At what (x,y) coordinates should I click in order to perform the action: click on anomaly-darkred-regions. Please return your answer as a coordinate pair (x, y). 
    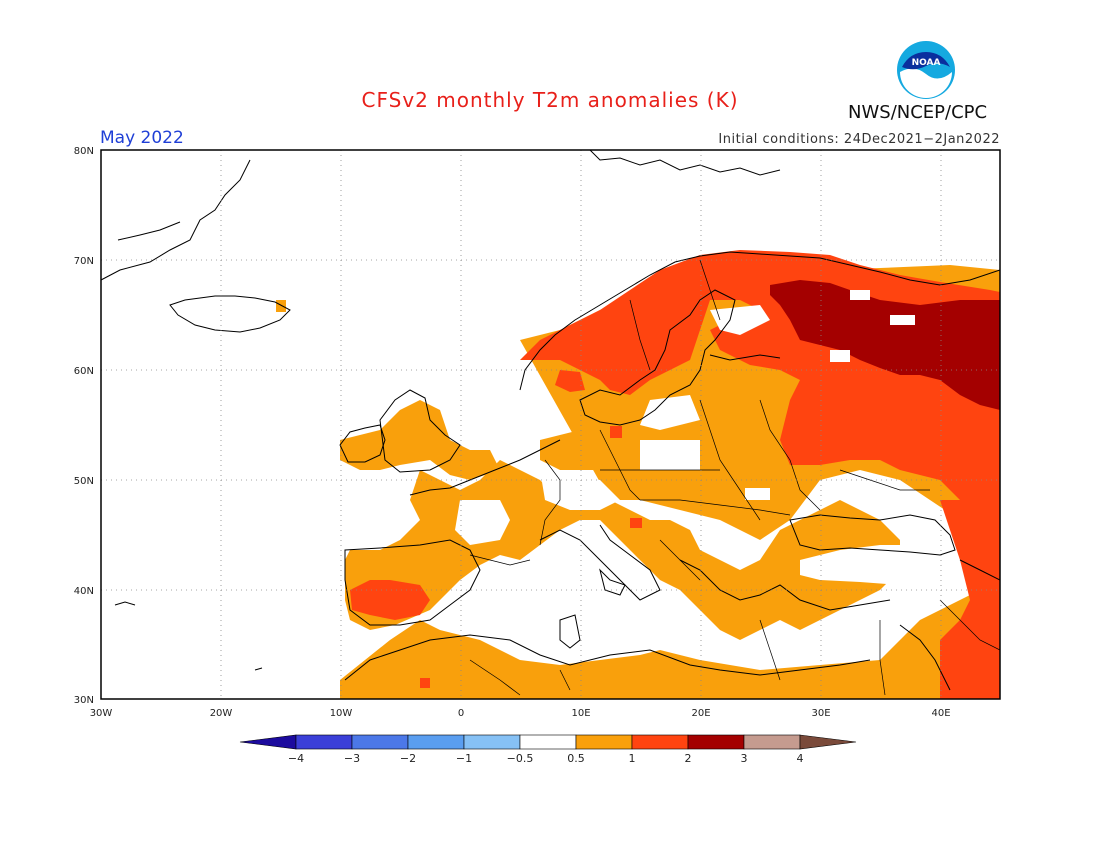
    Looking at the image, I should click on (885, 345).